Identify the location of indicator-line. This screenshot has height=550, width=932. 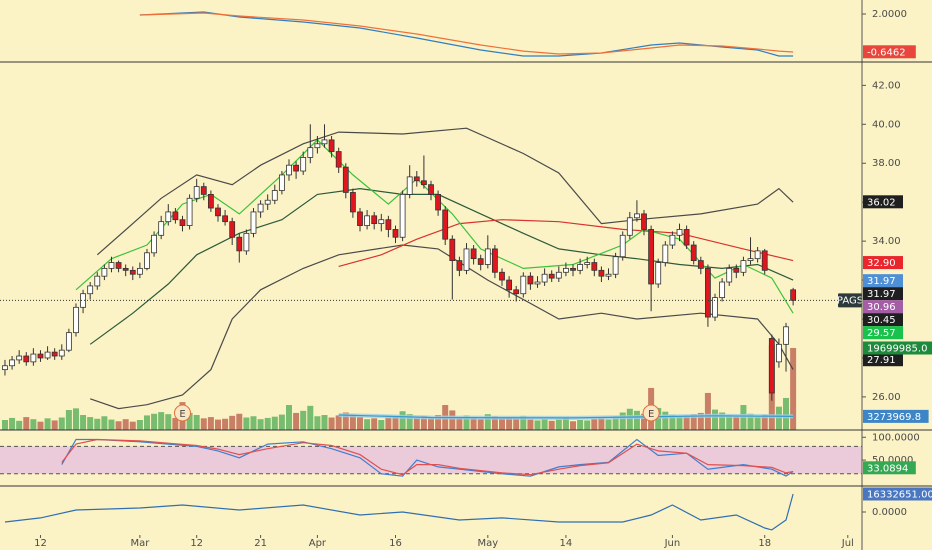
(466, 33).